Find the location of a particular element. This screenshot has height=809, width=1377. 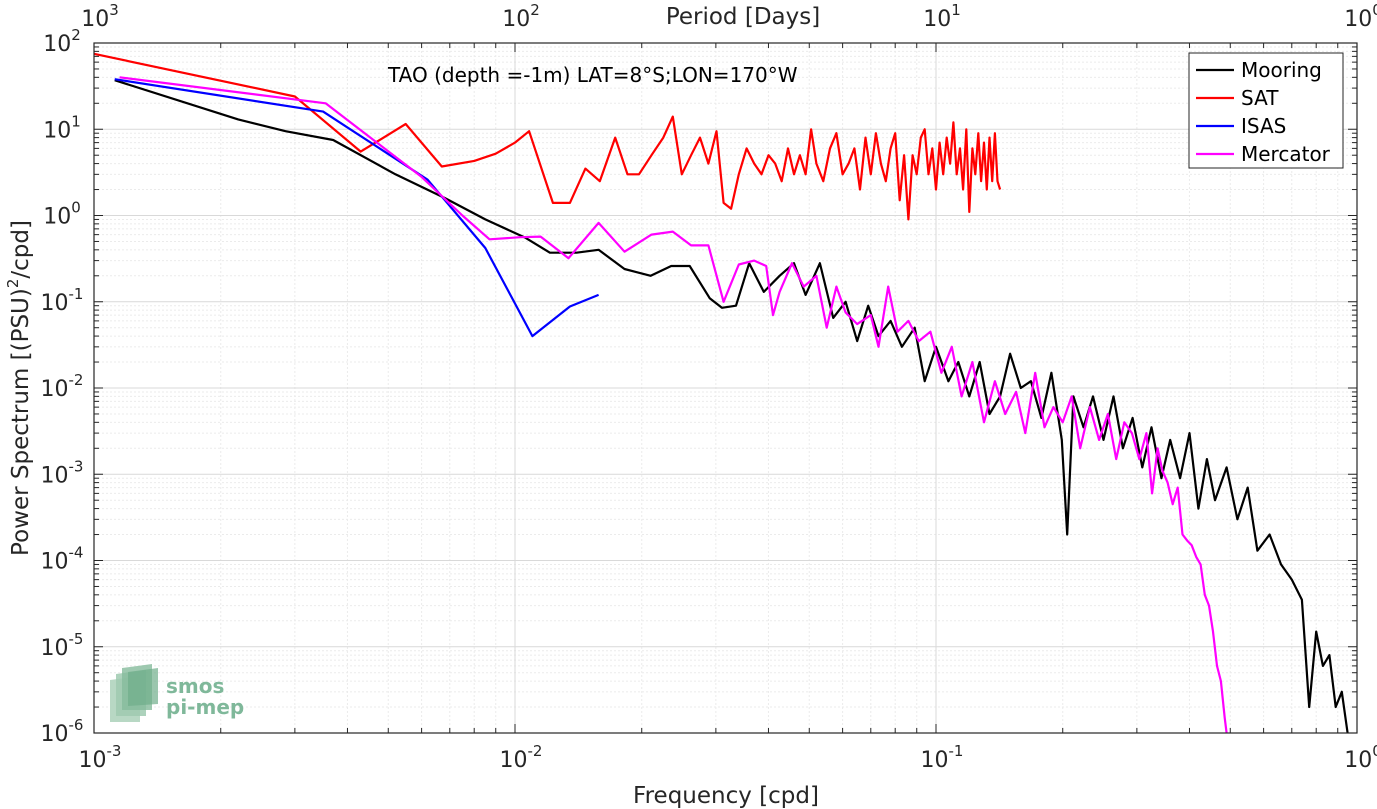

legend-label-sat: SAT is located at coordinates (1260, 98).